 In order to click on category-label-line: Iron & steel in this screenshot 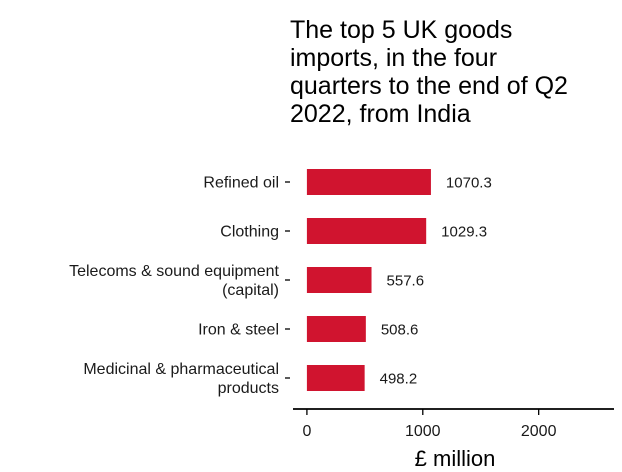, I will do `click(238, 330)`.